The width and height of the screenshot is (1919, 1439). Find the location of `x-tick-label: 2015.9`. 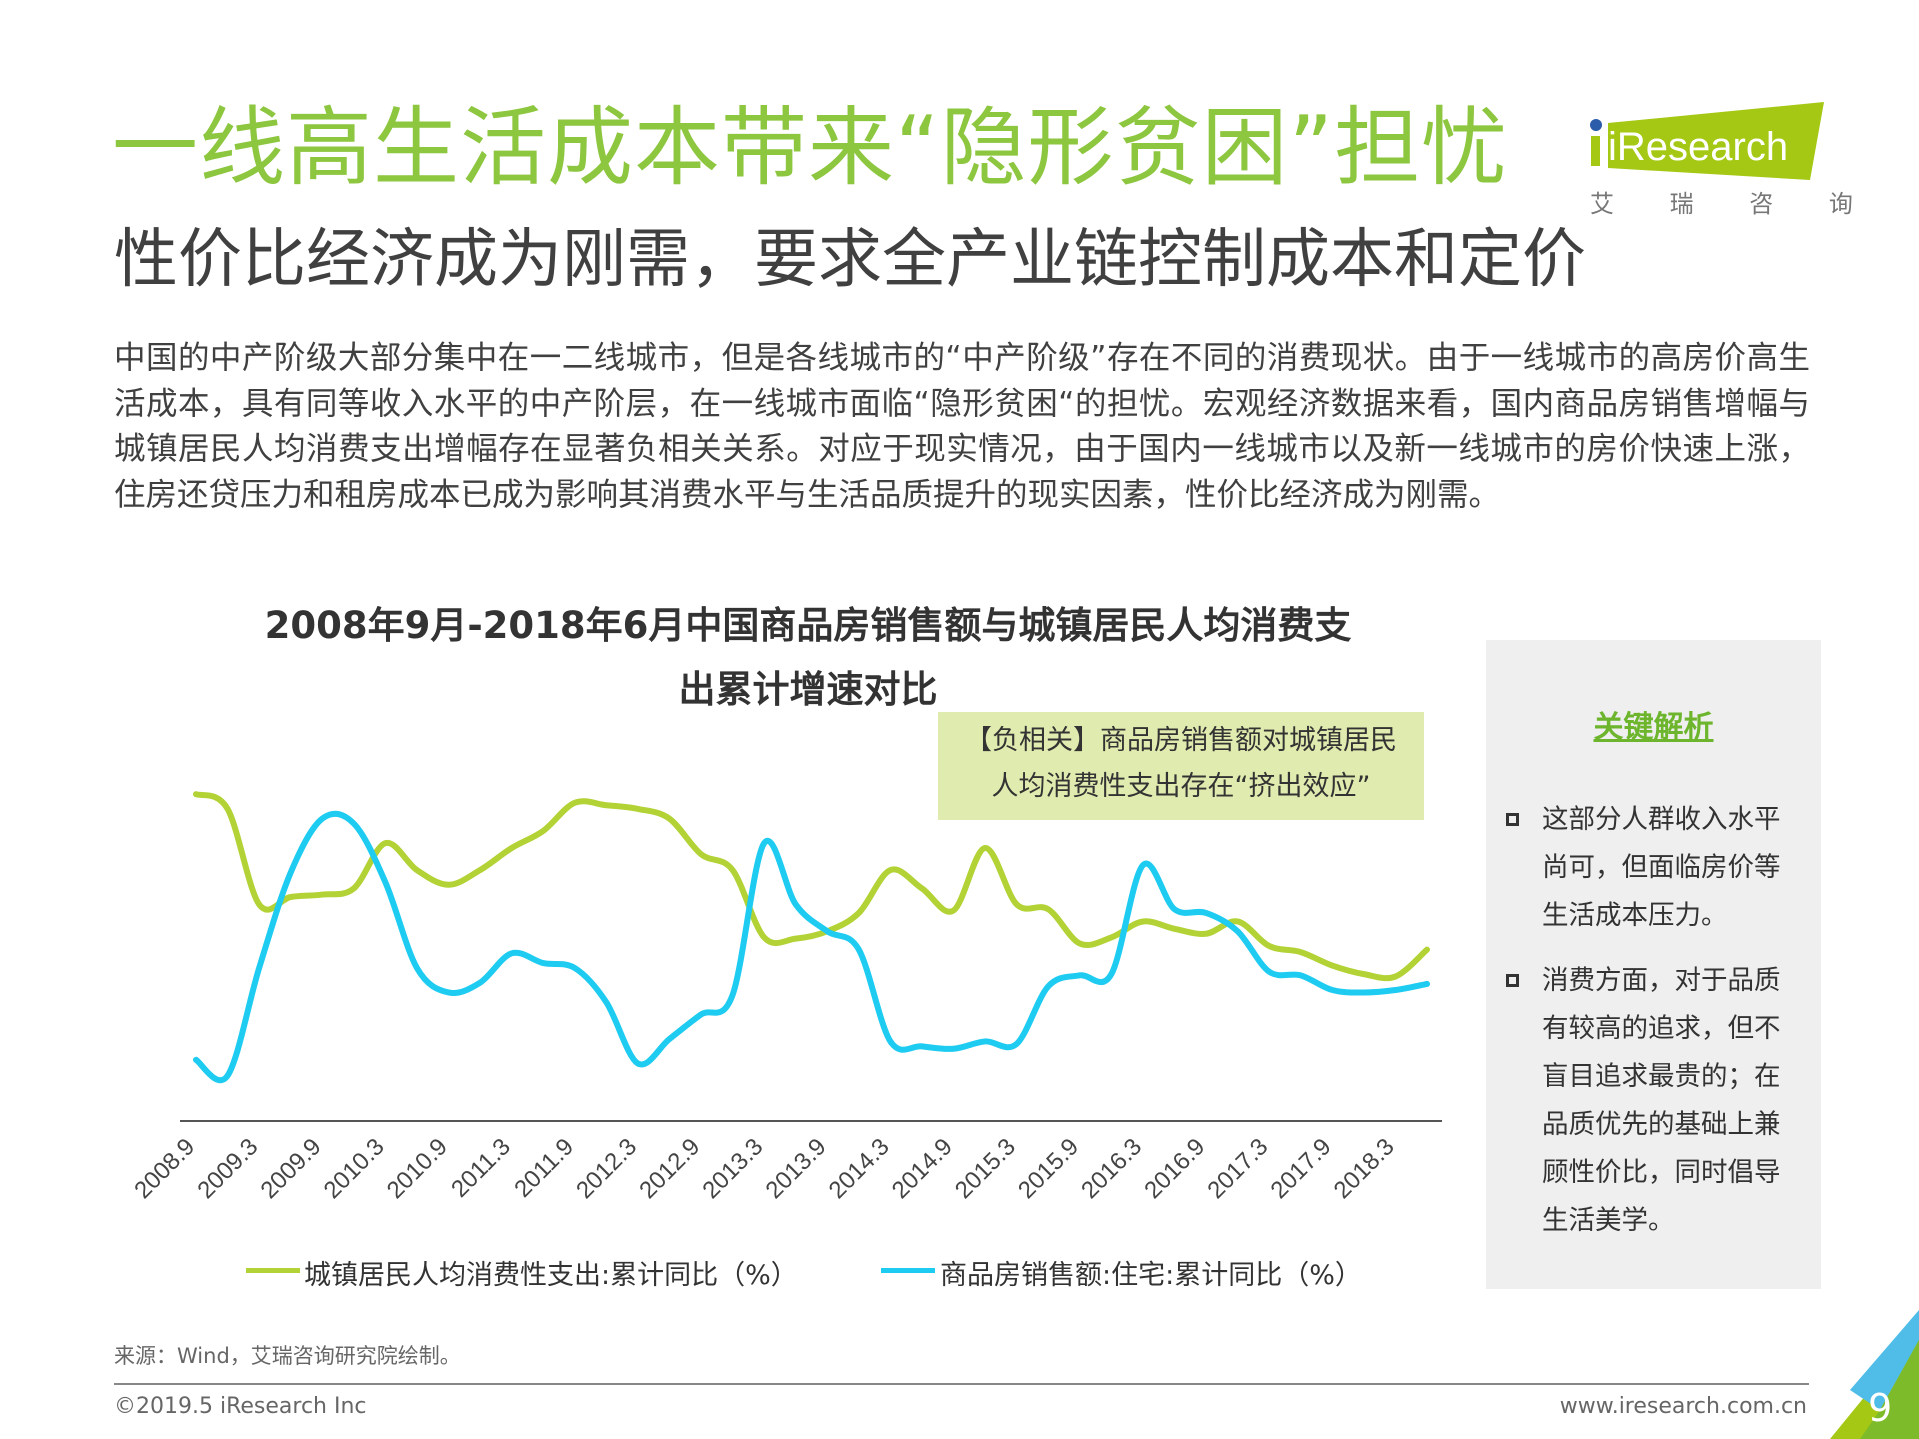

x-tick-label: 2015.9 is located at coordinates (1048, 1168).